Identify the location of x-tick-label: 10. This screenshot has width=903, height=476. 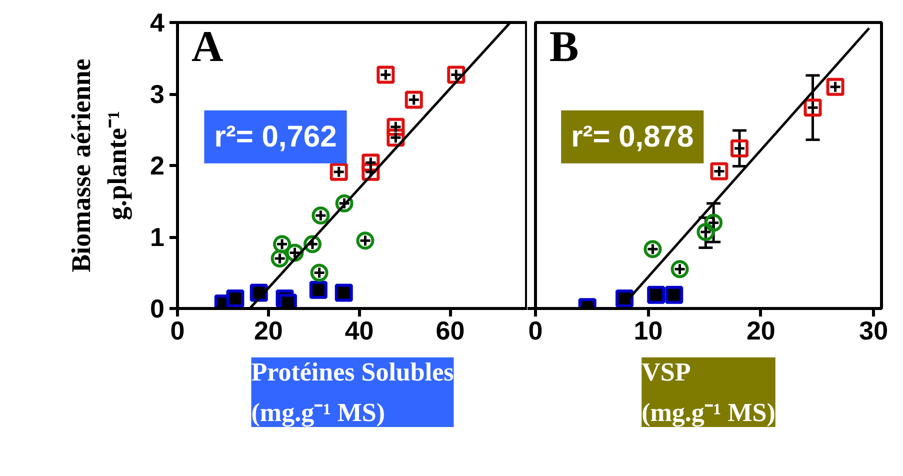
(648, 331).